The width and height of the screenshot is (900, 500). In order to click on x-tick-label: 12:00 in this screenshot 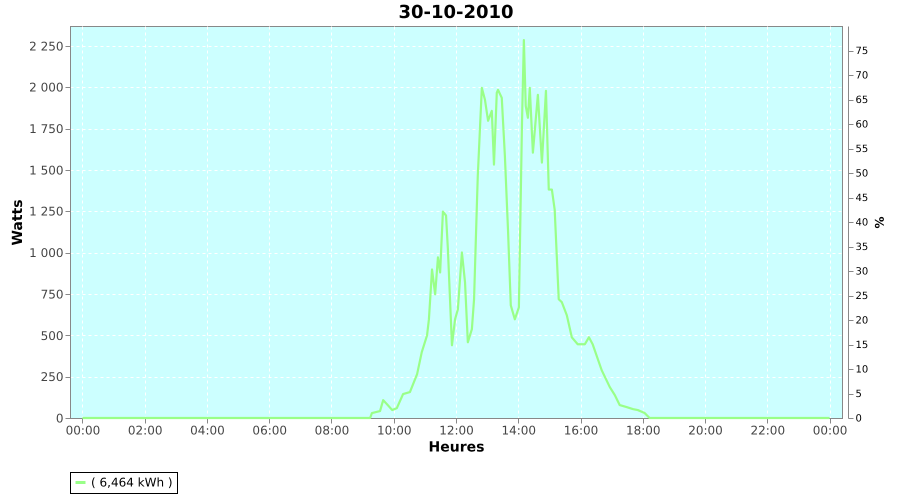, I will do `click(456, 431)`.